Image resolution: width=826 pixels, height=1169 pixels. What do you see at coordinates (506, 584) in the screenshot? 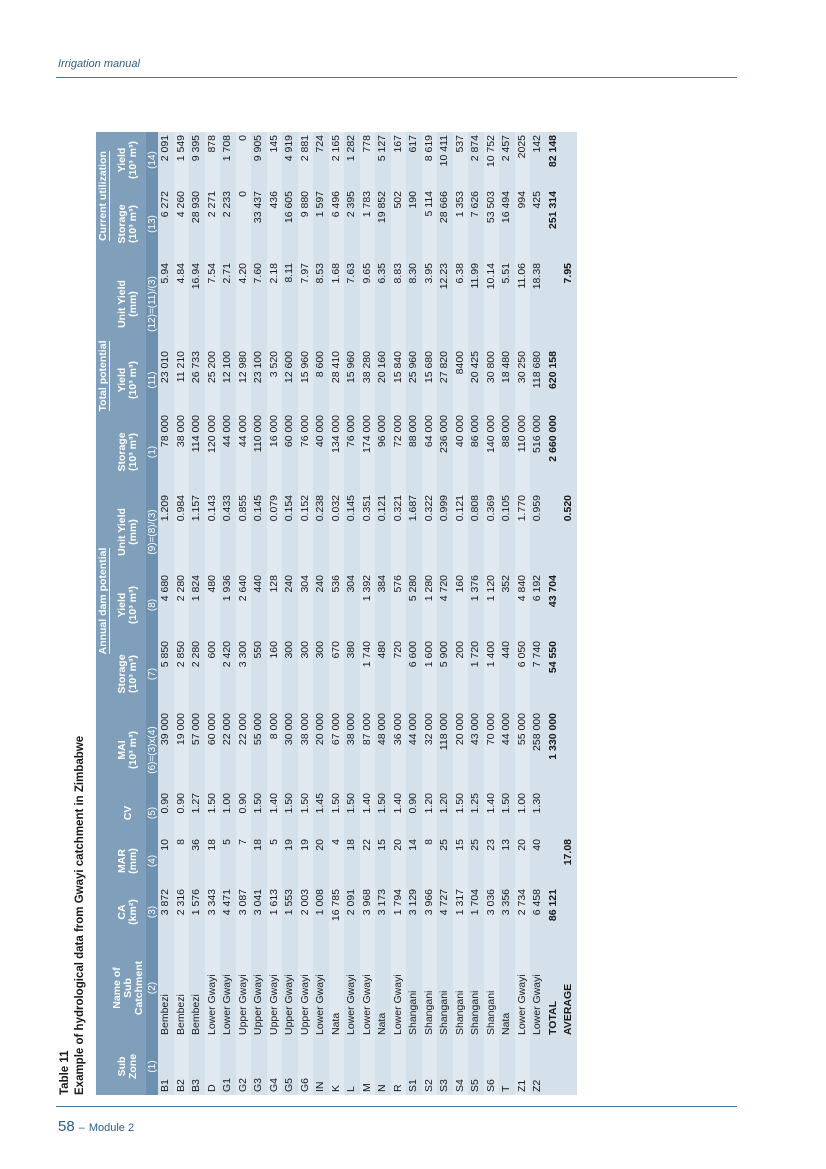
I see `table-cell: 352` at bounding box center [506, 584].